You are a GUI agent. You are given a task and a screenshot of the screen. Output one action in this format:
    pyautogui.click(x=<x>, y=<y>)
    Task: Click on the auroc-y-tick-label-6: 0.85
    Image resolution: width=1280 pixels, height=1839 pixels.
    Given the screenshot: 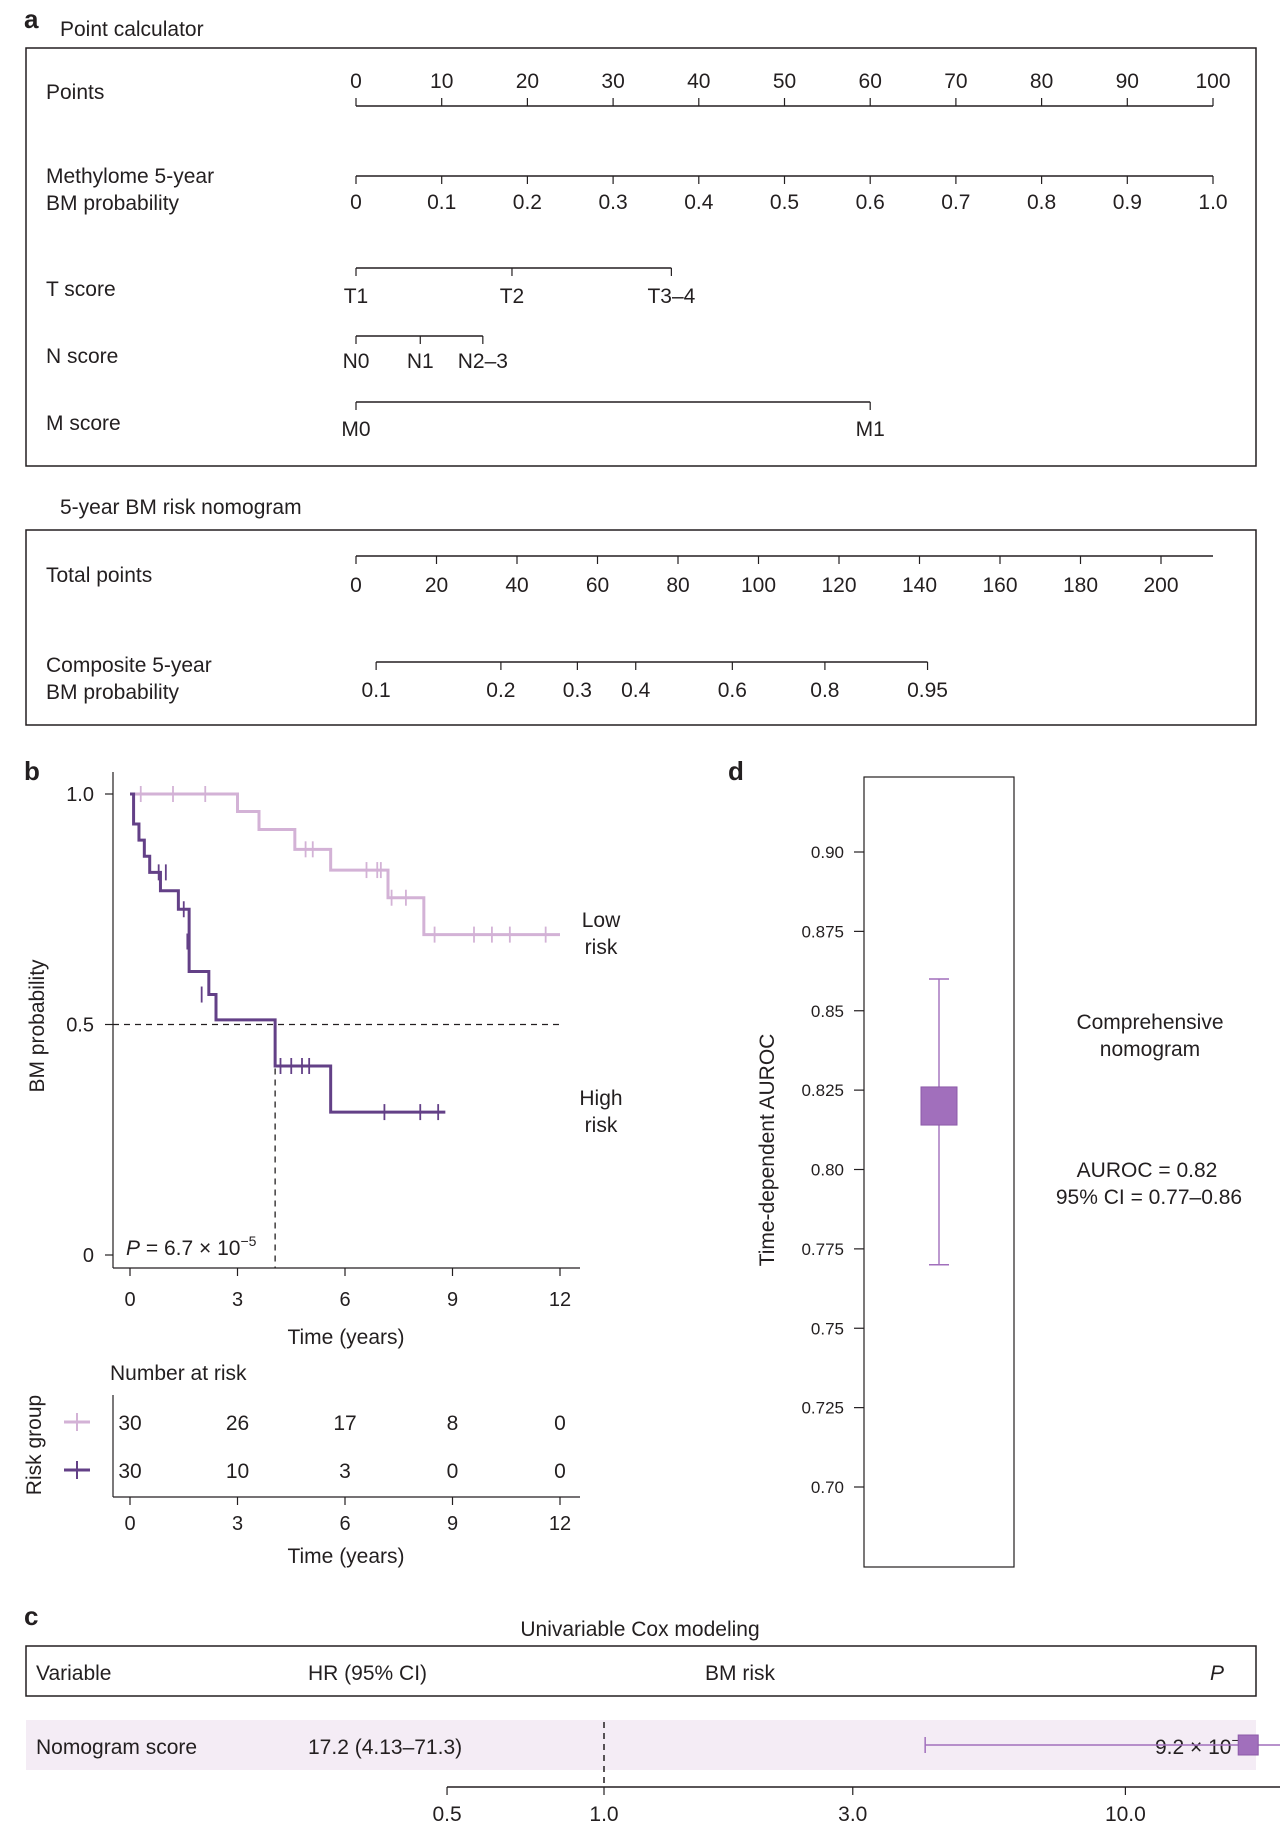 What is the action you would take?
    pyautogui.click(x=827, y=1011)
    